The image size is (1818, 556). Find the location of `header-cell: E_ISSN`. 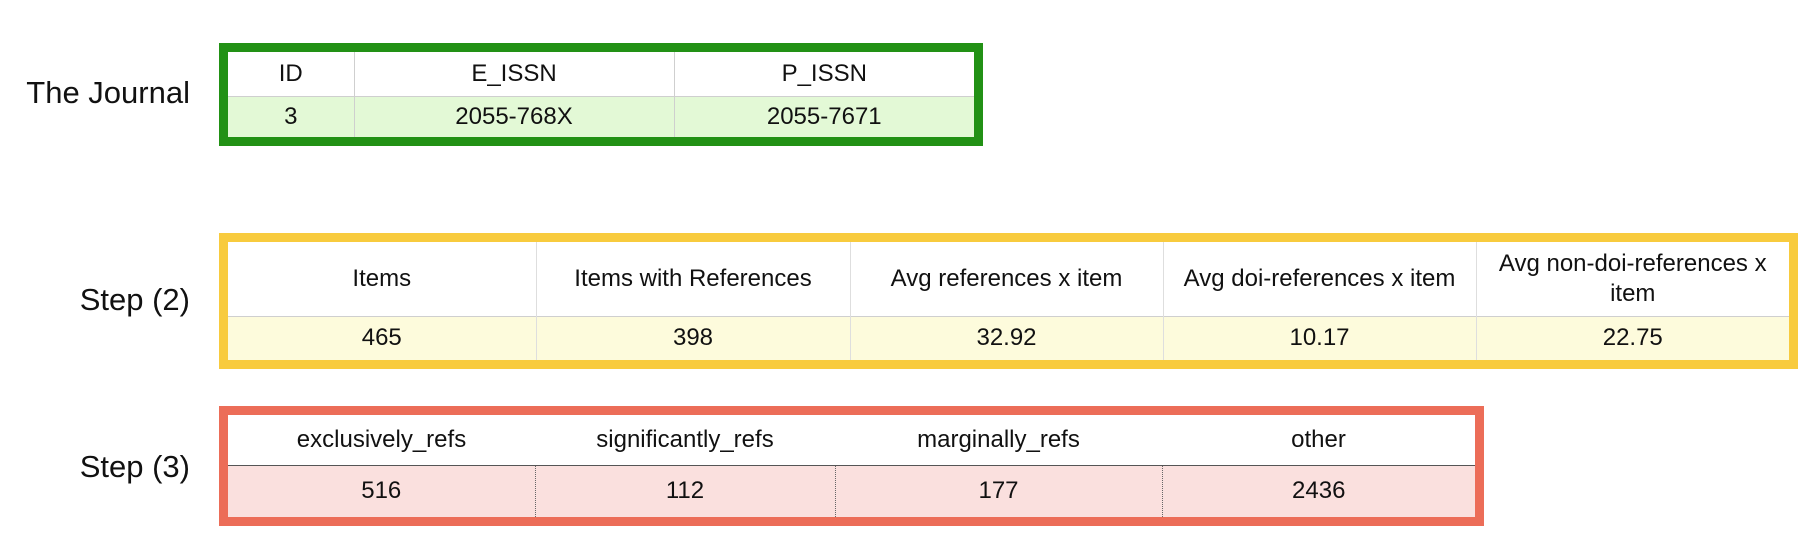

header-cell: E_ISSN is located at coordinates (514, 74).